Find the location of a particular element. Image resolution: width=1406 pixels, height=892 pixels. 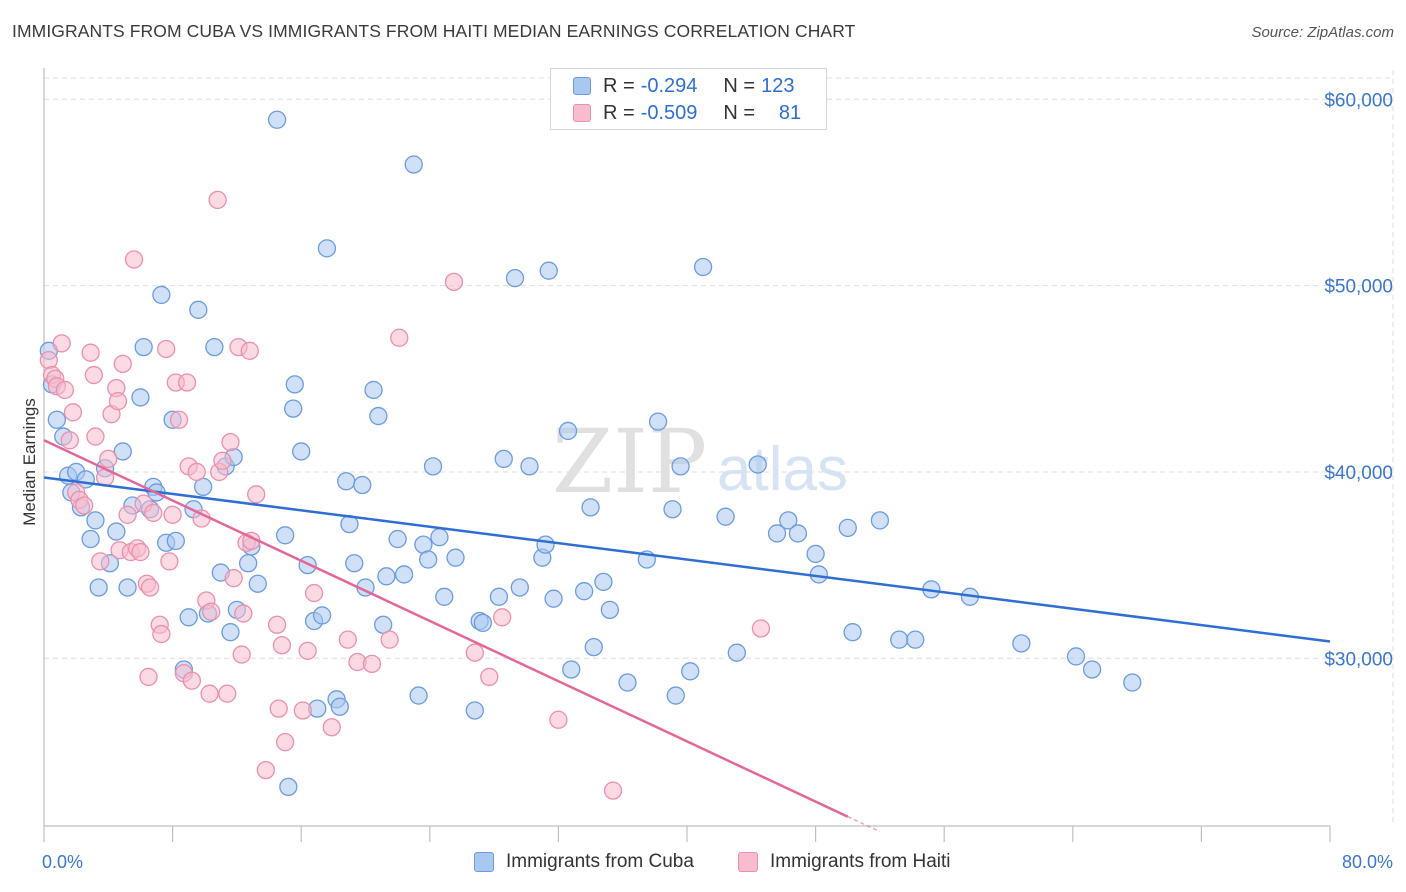

legend-label-haiti: Immigrants from Haiti is located at coordinates (860, 861).